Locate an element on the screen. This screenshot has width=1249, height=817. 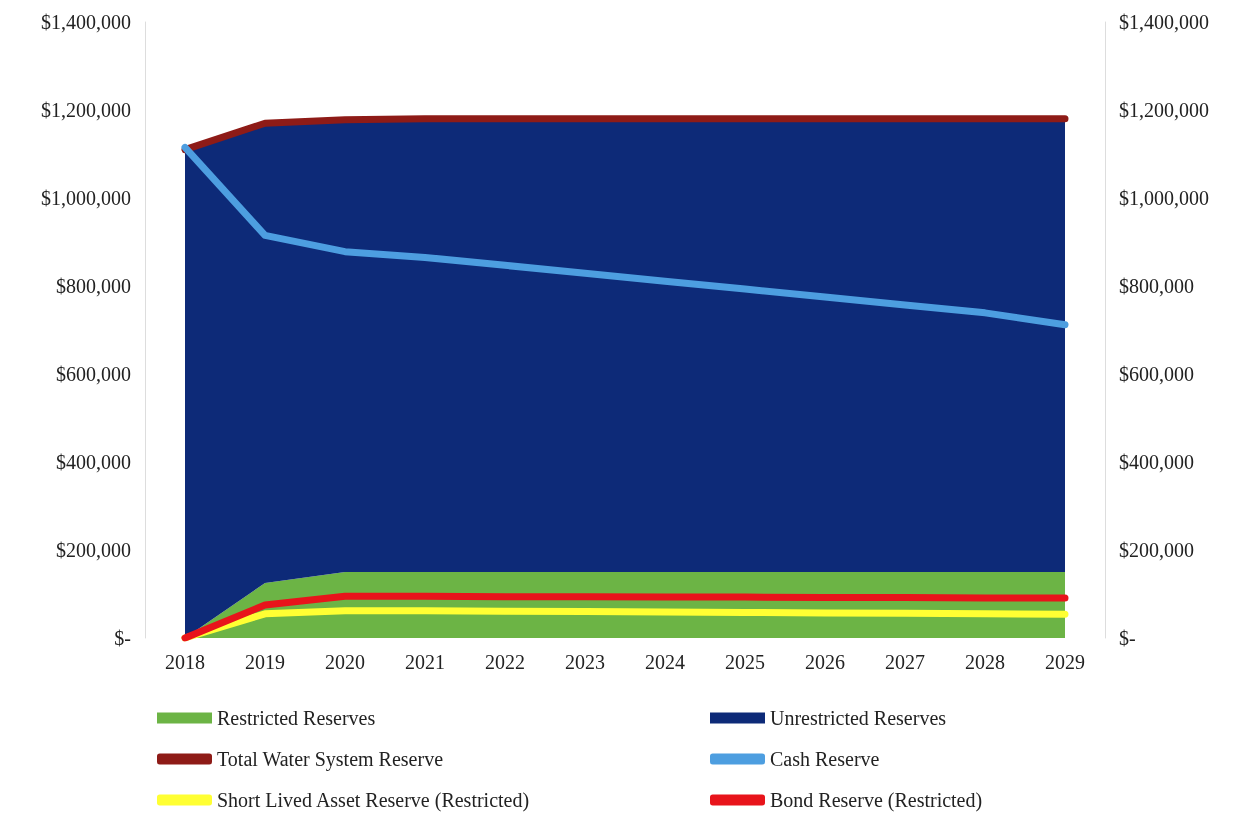
y-tick-label: $1,200,000 is located at coordinates (86, 110).